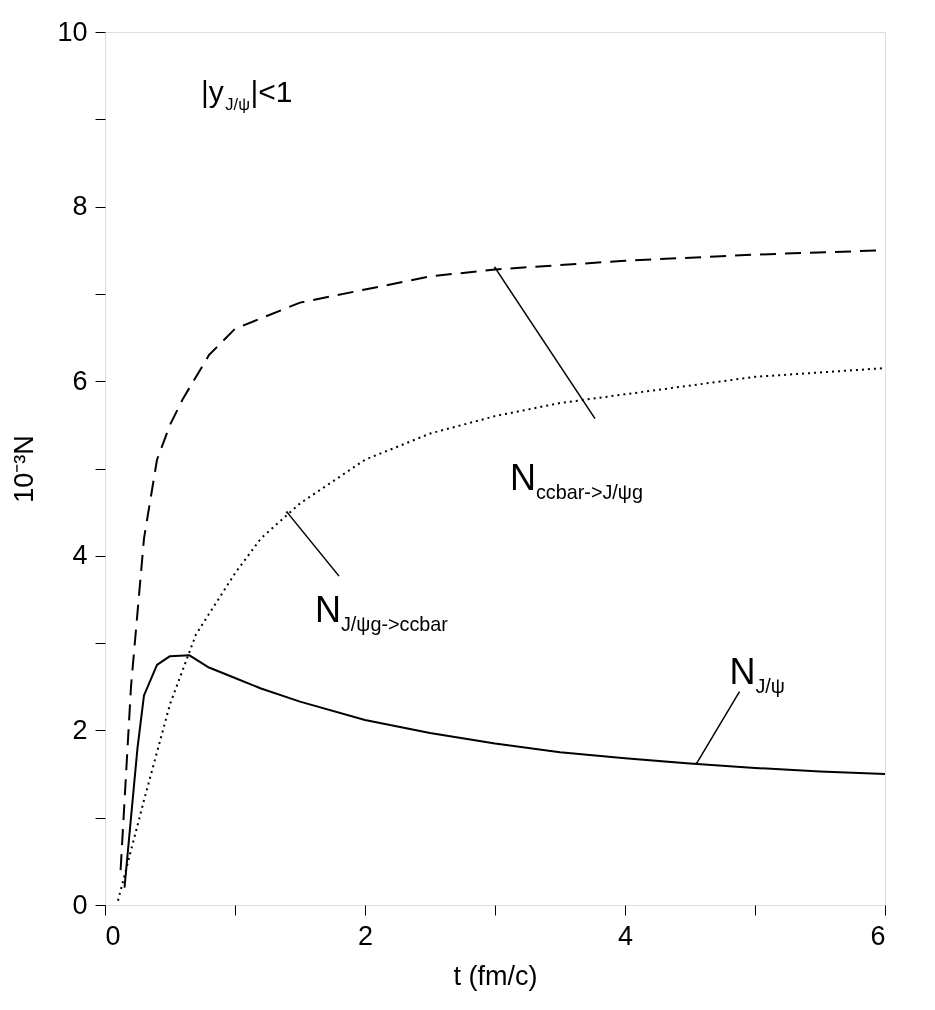 This screenshot has width=935, height=1010. I want to click on y-tick-label: 2, so click(80, 729).